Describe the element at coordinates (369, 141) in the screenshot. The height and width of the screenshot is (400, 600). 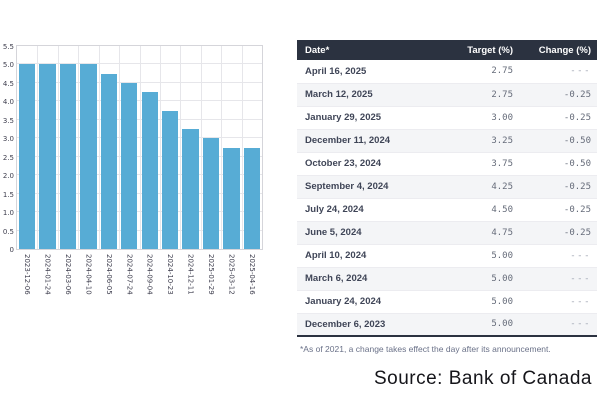
I see `cell-date: December 11, 2024` at that location.